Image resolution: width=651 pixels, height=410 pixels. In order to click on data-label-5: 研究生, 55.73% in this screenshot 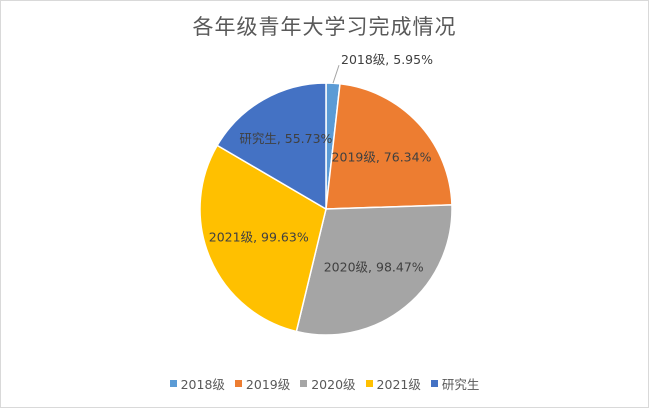, I will do `click(285, 138)`.